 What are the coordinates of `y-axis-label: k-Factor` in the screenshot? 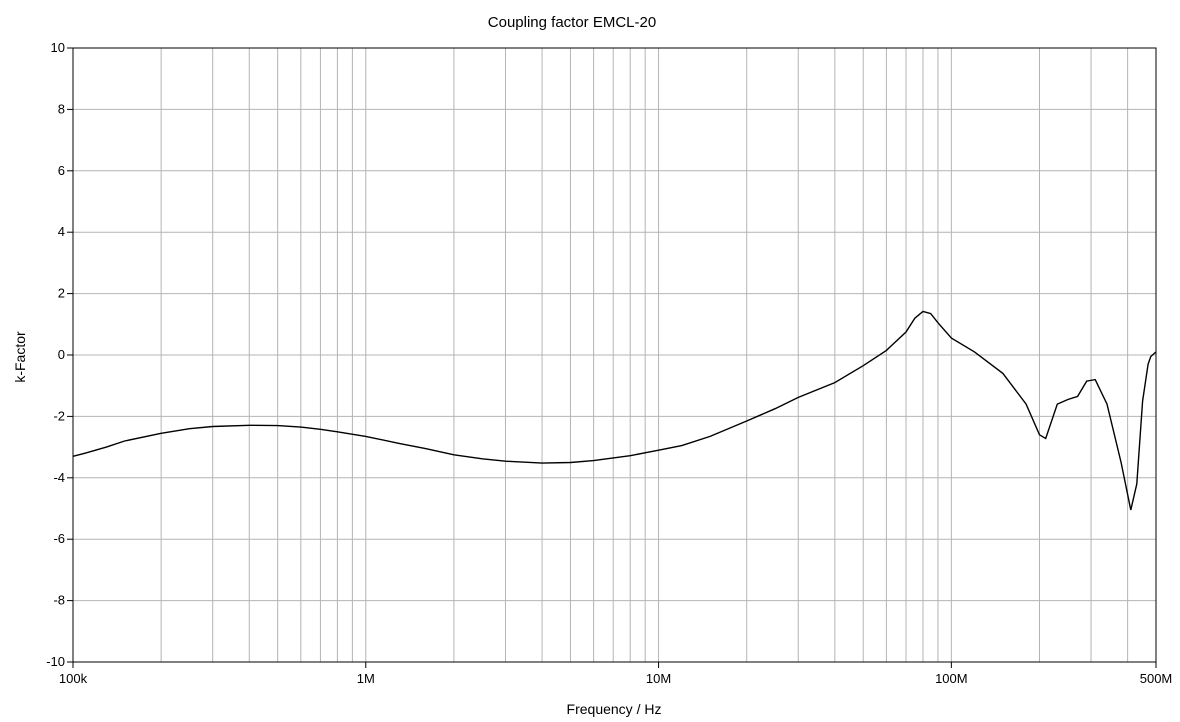 It's located at (20, 357).